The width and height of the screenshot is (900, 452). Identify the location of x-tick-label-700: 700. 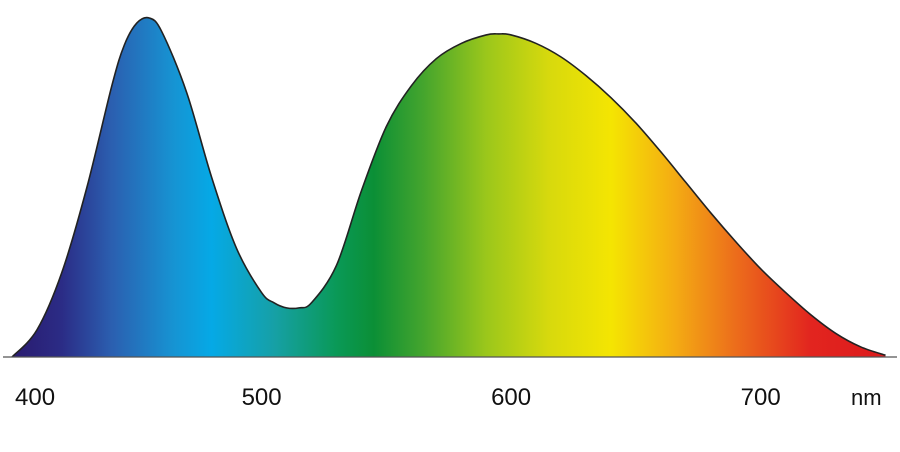
(761, 397).